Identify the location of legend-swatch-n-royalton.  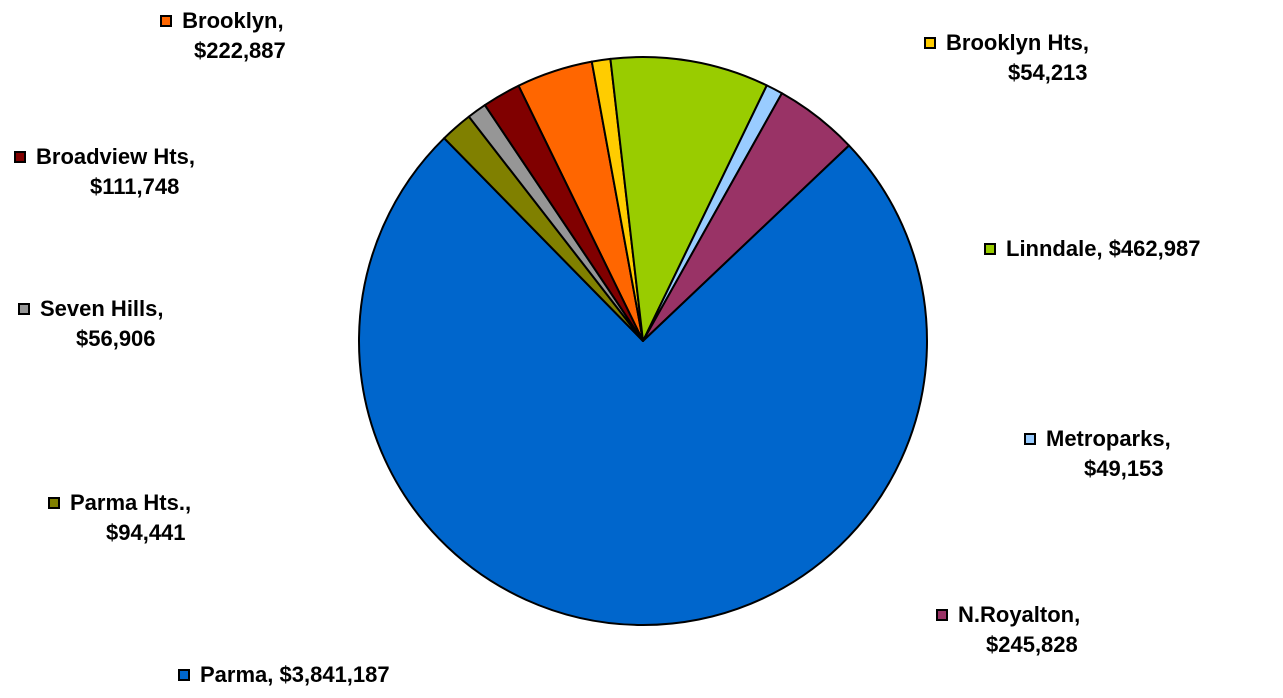
(942, 615).